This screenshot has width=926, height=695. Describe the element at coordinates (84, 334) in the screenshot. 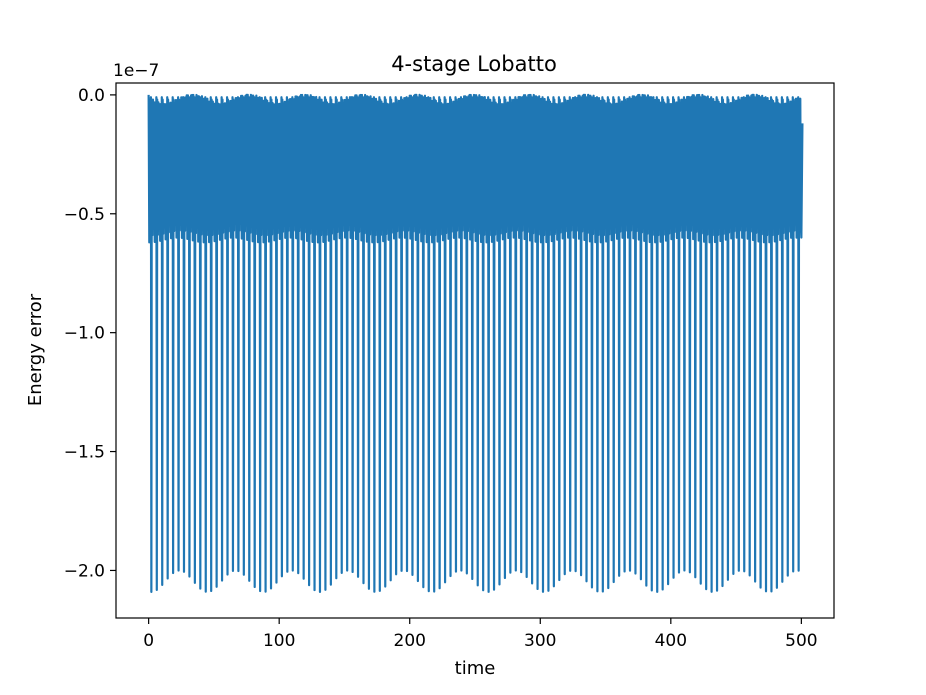

I see `y-tick-label: −1.0` at that location.